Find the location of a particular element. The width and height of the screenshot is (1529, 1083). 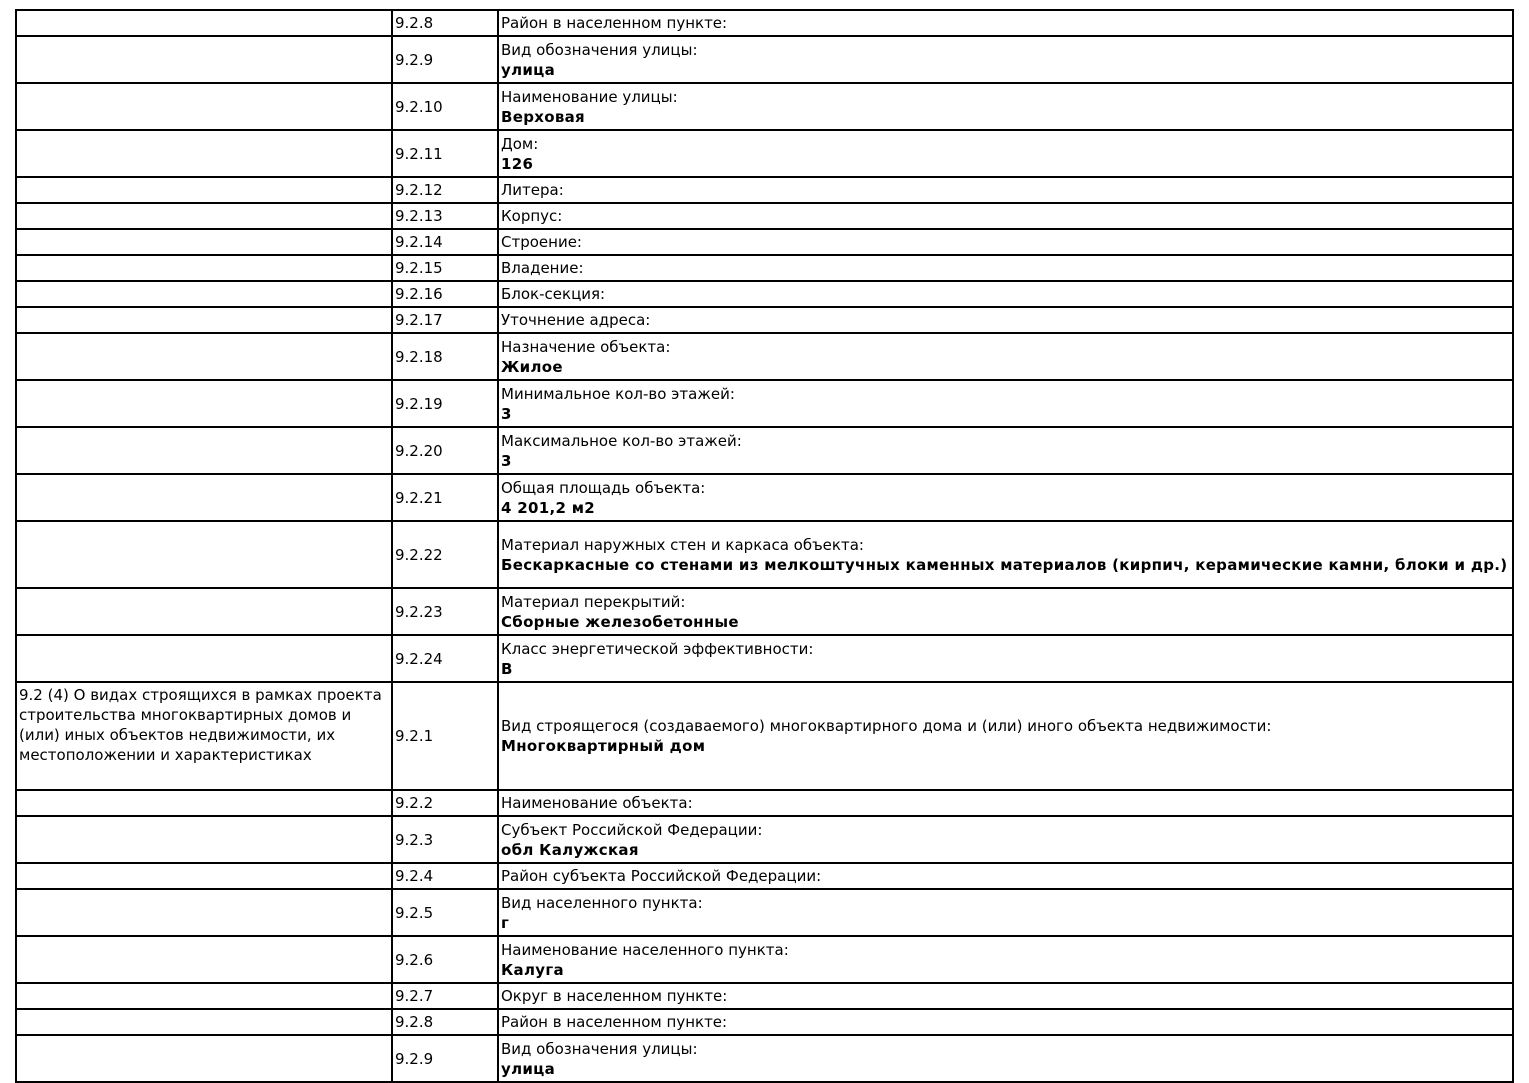

table-row: 9.2.14 Строение: is located at coordinates (764, 242).